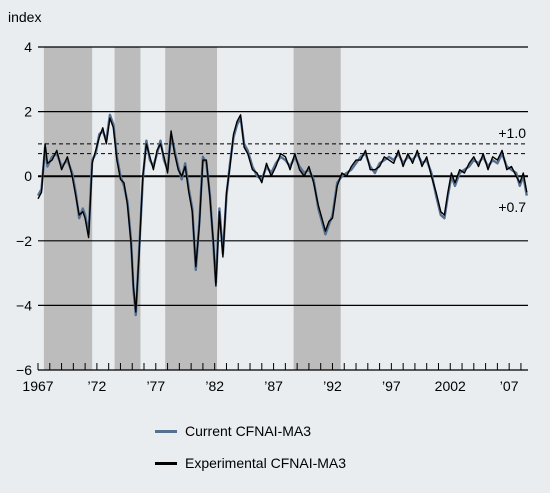 Image resolution: width=550 pixels, height=493 pixels. I want to click on x-tick-label: 1967, so click(37, 386).